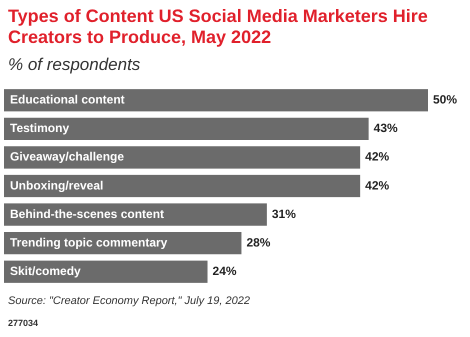  Describe the element at coordinates (87, 213) in the screenshot. I see `y-tick-label: Behind-the-scenes content` at that location.